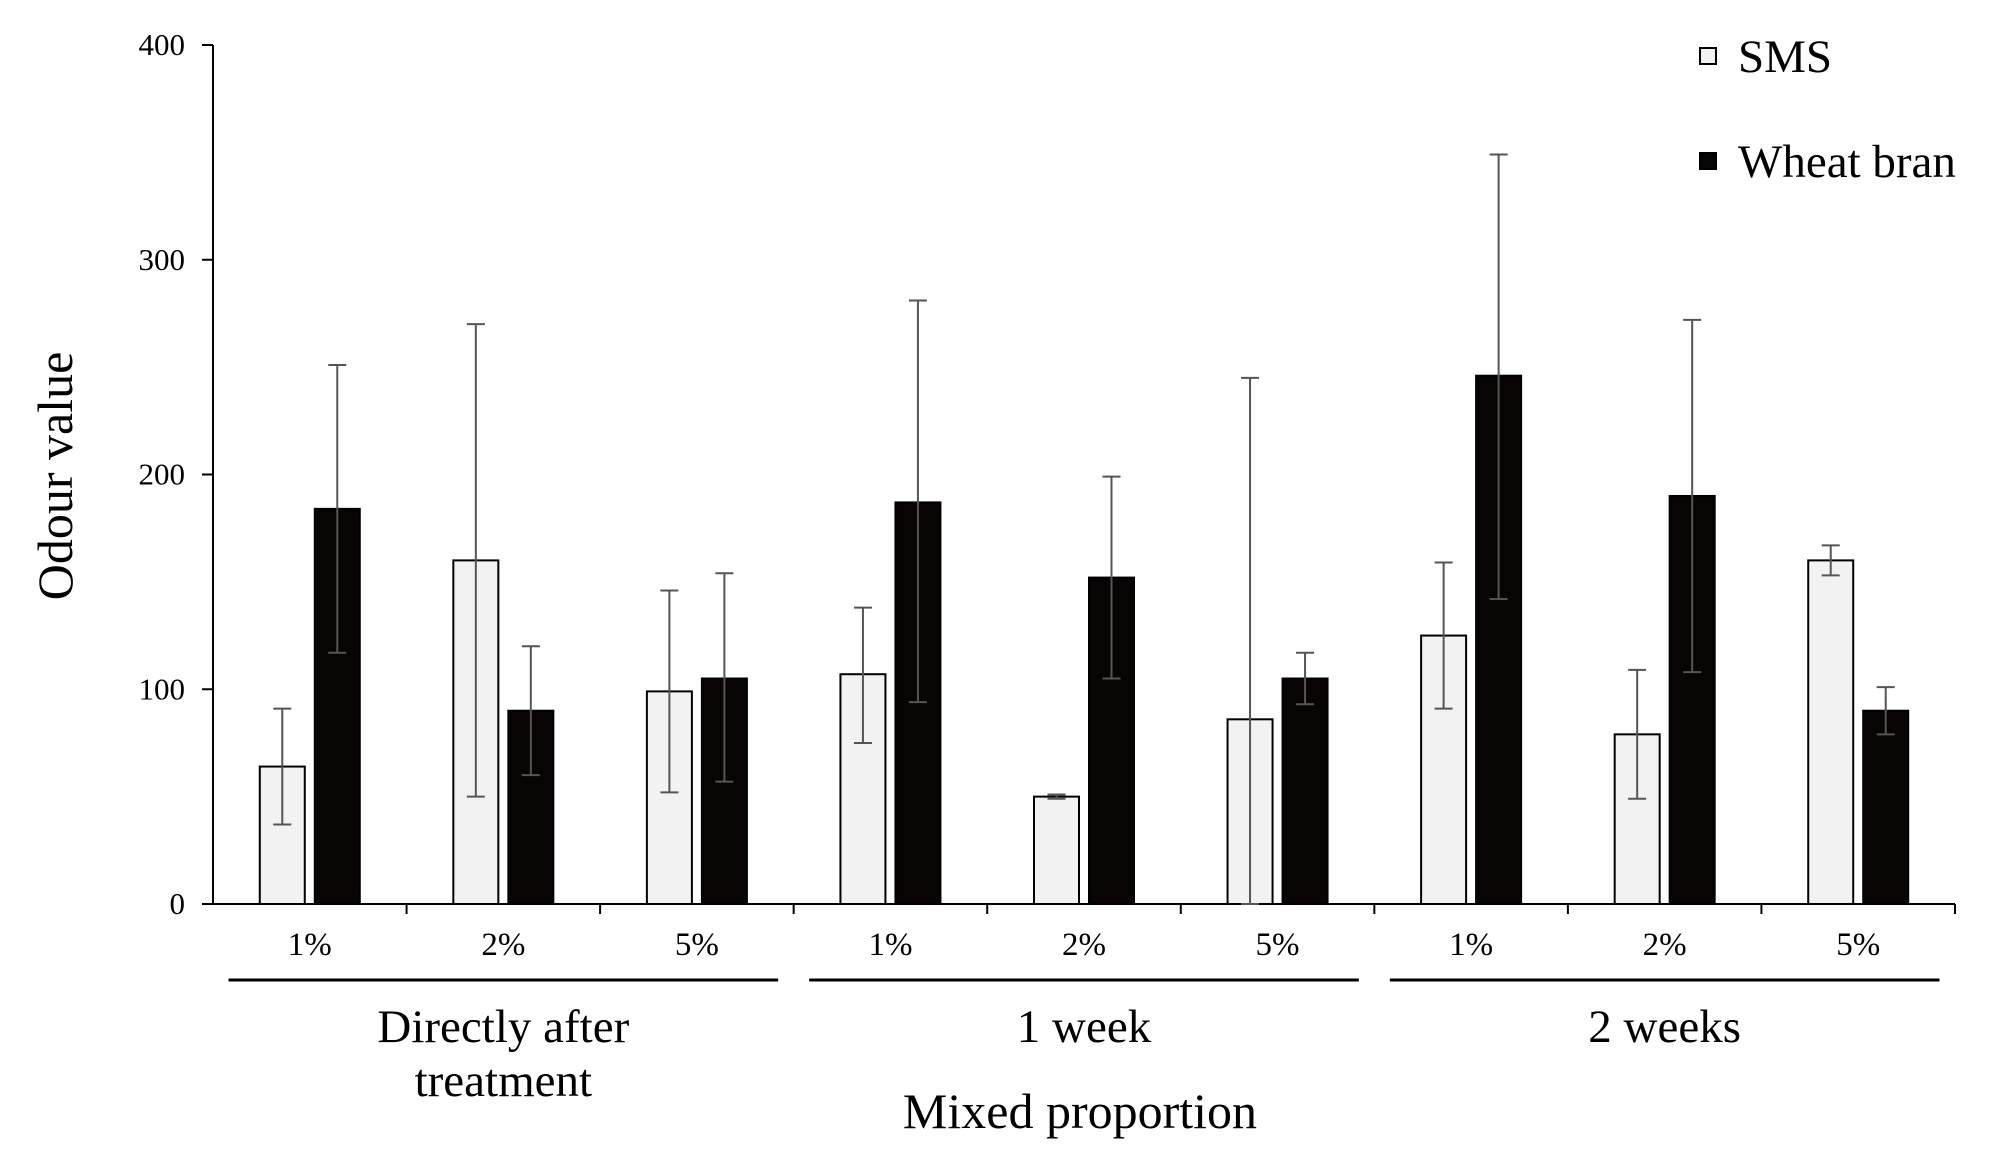 Image resolution: width=1995 pixels, height=1176 pixels. I want to click on legend-label: Wheat bran, so click(1847, 162).